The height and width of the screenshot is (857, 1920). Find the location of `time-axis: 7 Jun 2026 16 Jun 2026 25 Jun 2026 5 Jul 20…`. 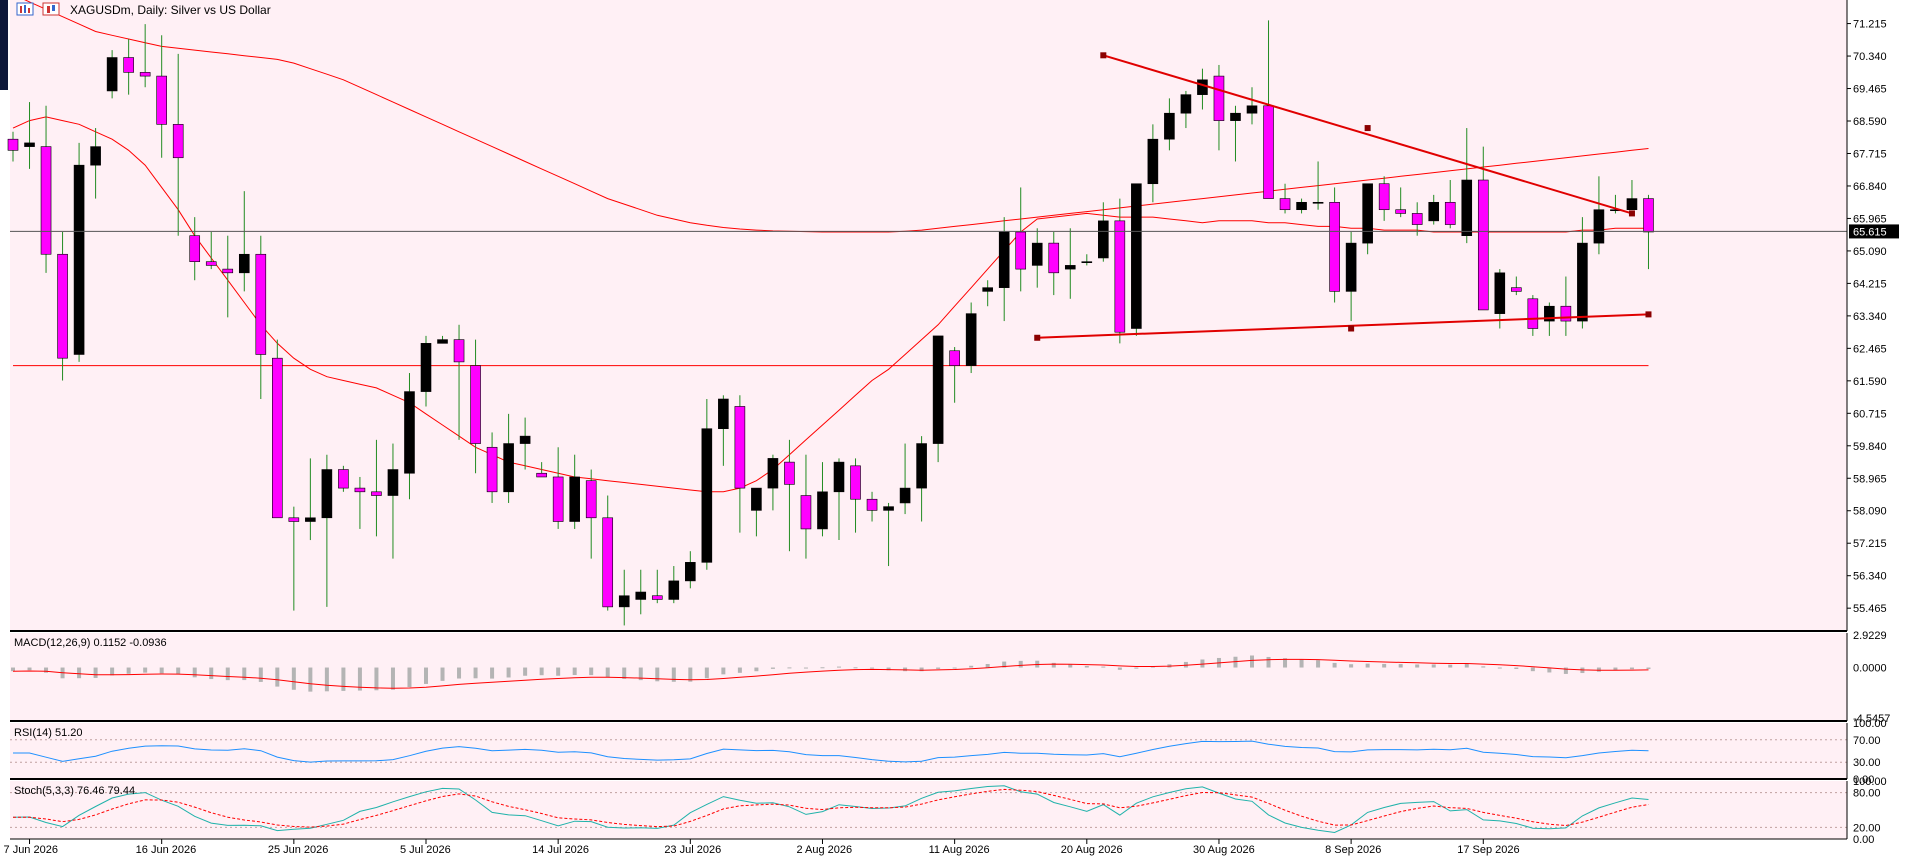

time-axis: 7 Jun 2026 16 Jun 2026 25 Jun 2026 5 Jul 20… is located at coordinates (762, 847).